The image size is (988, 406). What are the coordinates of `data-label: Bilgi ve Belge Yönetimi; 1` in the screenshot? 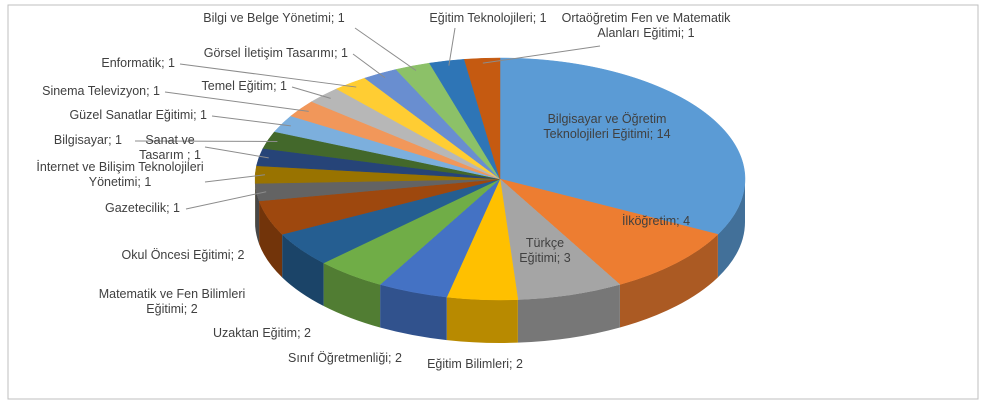 It's located at (274, 18).